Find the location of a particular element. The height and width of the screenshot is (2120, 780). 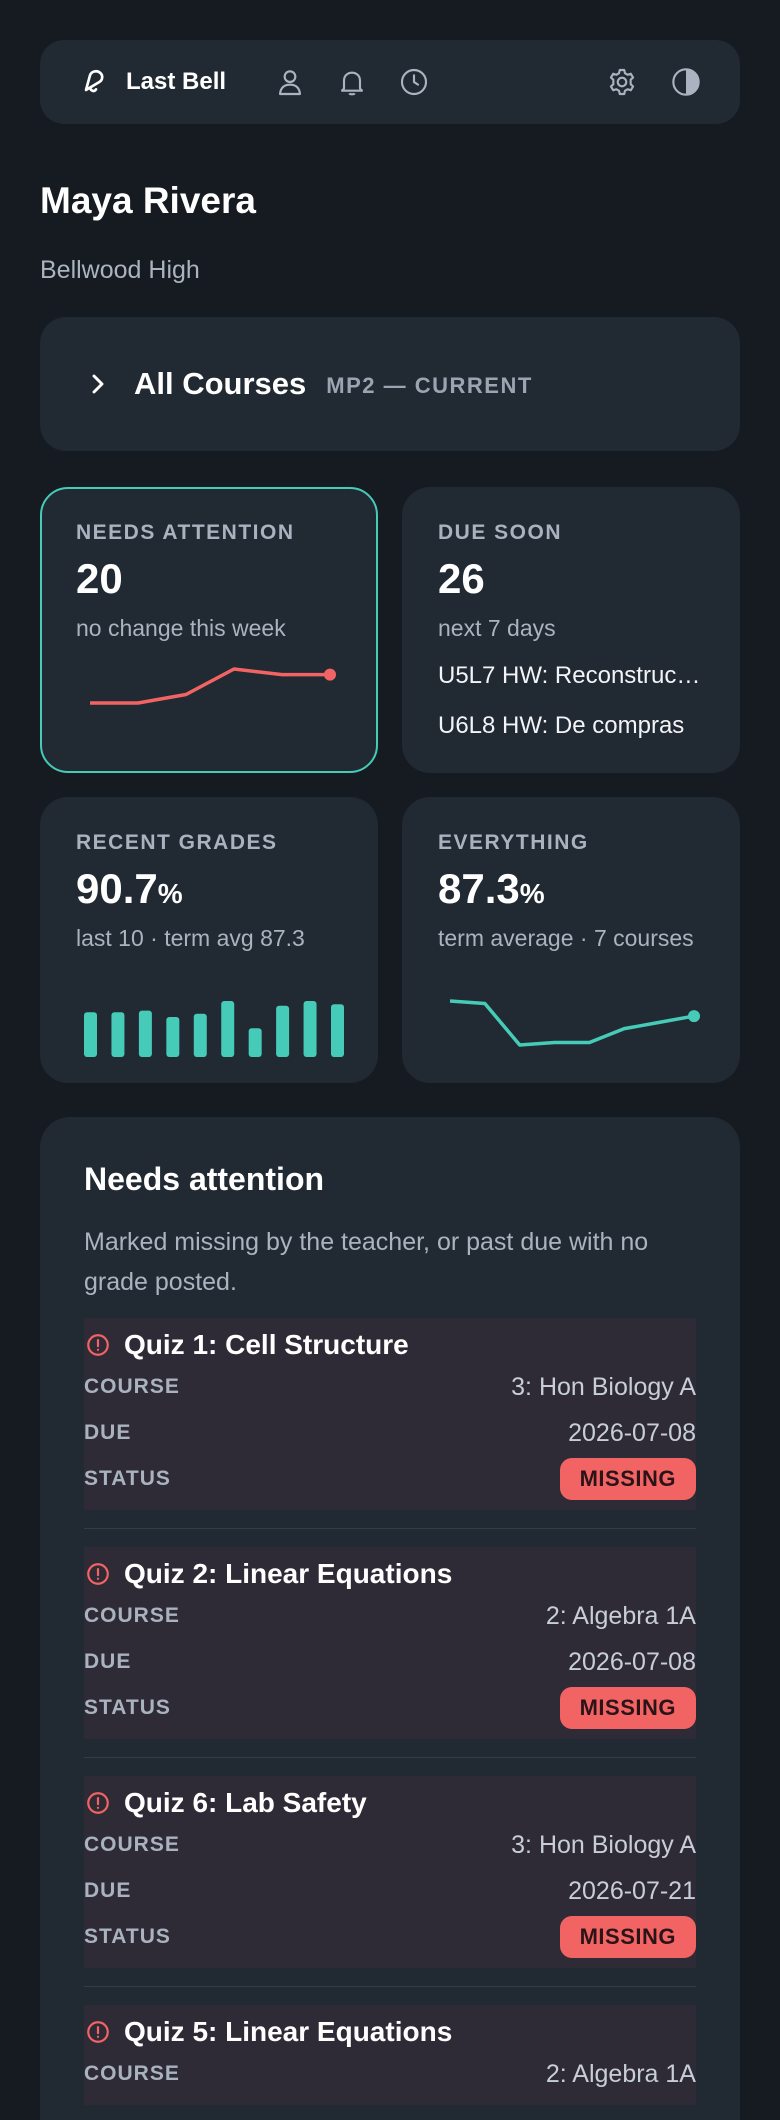

user-name: Maya Rivera is located at coordinates (148, 200).